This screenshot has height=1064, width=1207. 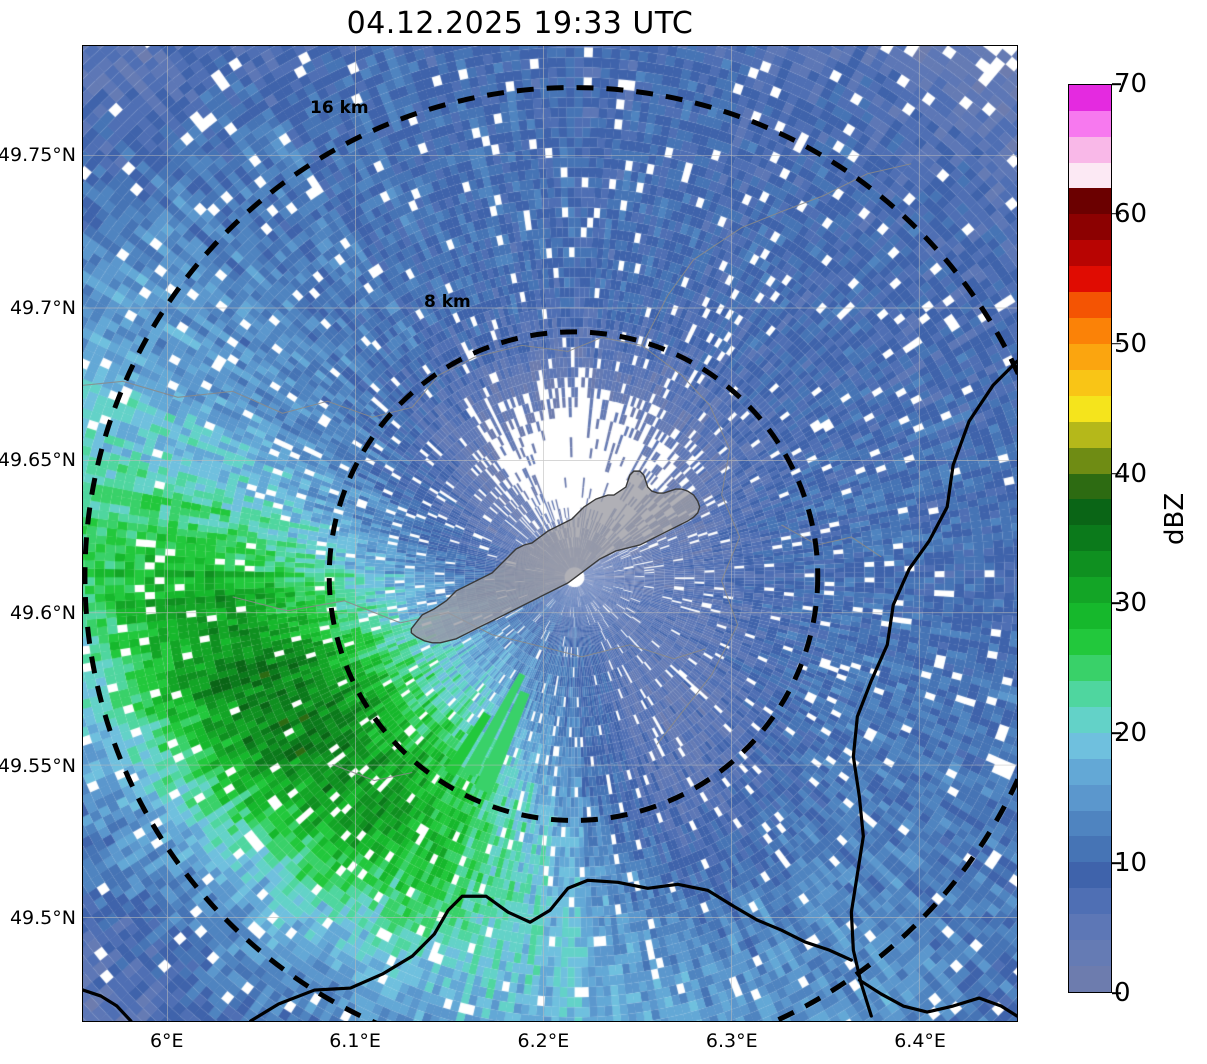 What do you see at coordinates (731, 1041) in the screenshot?
I see `x-axis-tick-label: 6.3°E` at bounding box center [731, 1041].